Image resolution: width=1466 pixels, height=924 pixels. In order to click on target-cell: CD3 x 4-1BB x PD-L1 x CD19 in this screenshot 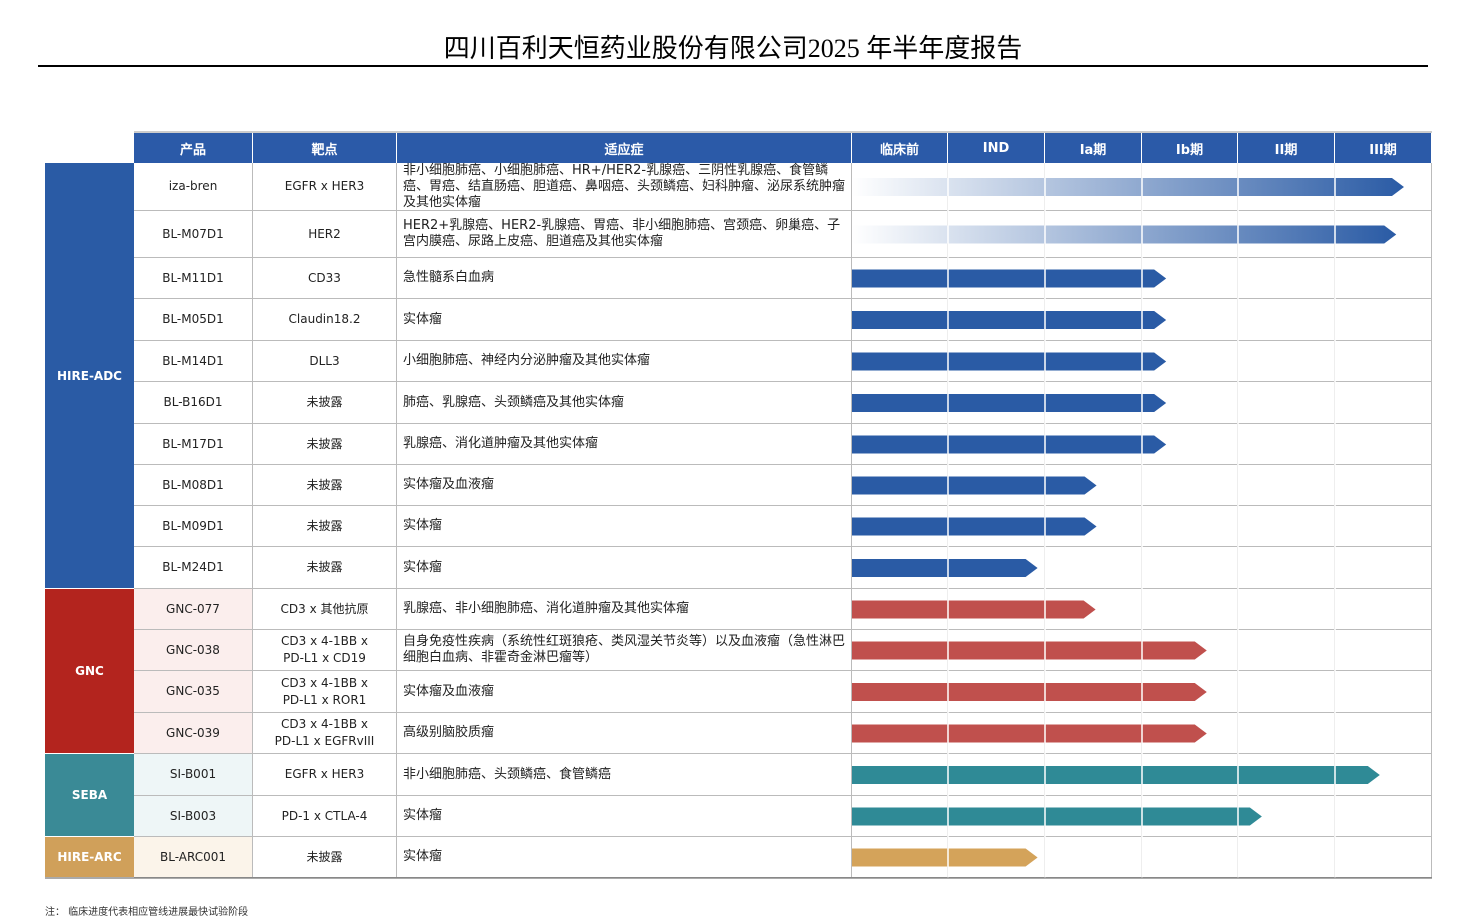, I will do `click(325, 650)`.